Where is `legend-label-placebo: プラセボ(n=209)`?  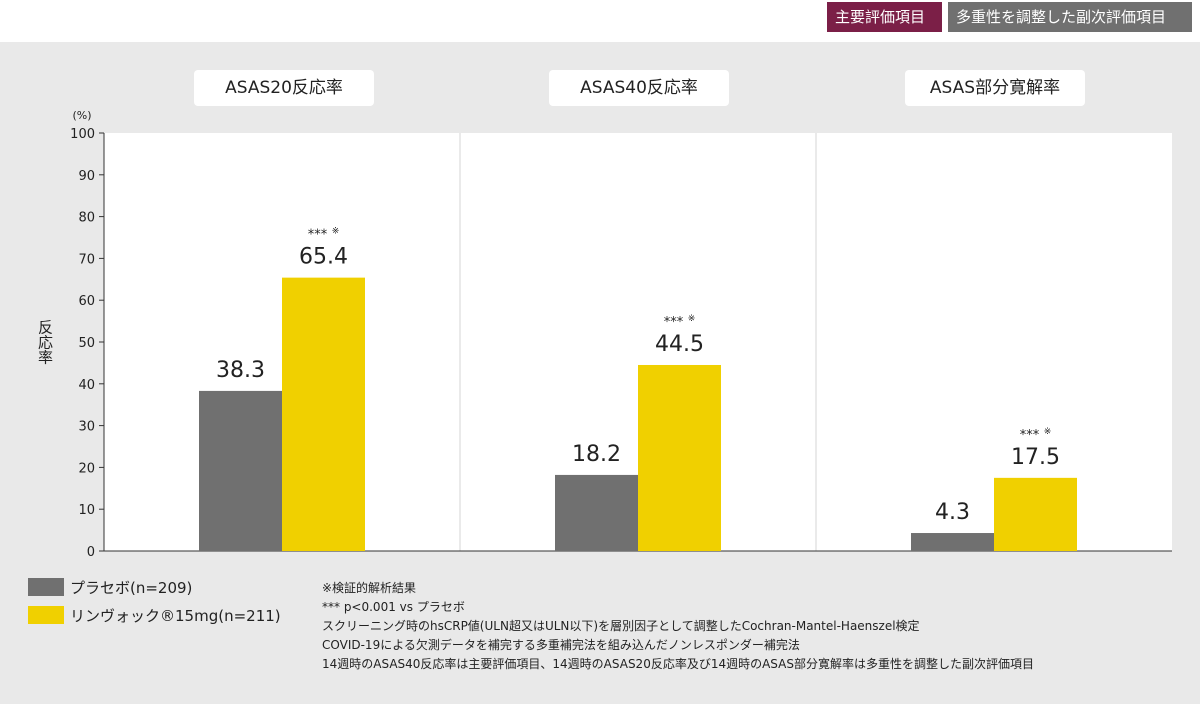
legend-label-placebo: プラセボ(n=209) is located at coordinates (131, 587).